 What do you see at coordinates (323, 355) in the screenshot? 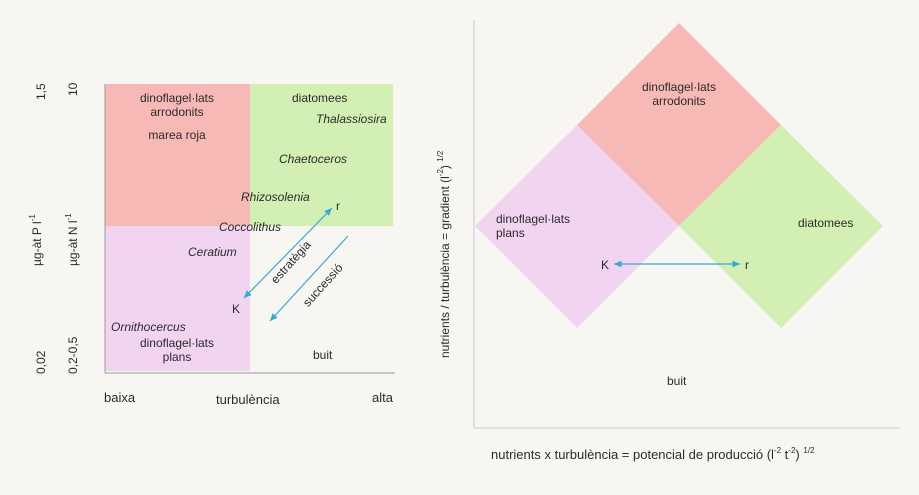
I see `buit-left: buit` at bounding box center [323, 355].